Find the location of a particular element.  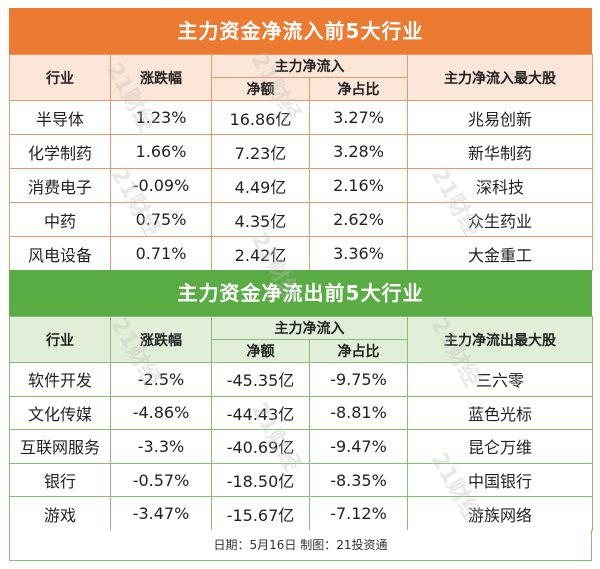

cell-amount: 4.49亿 is located at coordinates (260, 185).